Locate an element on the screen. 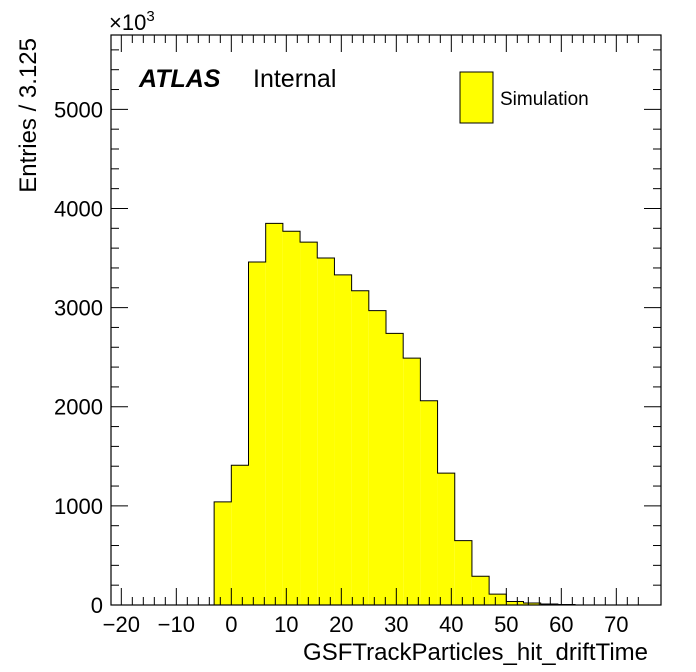 The height and width of the screenshot is (672, 696). y-tick-label: 0 is located at coordinates (97, 605).